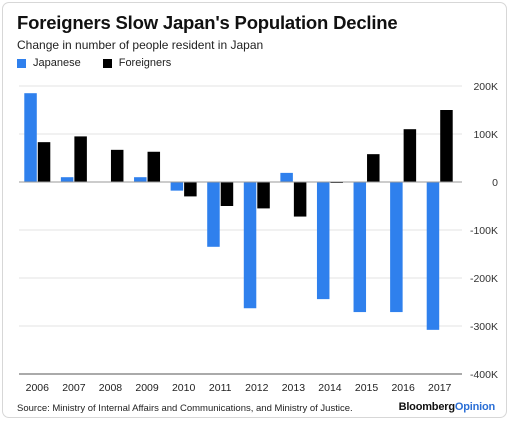  I want to click on legend-label-japanese: Japanese, so click(57, 63).